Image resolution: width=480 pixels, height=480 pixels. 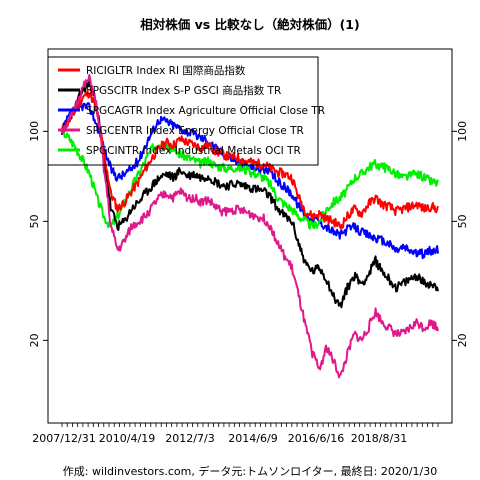 What do you see at coordinates (63, 438) in the screenshot?
I see `x-tick-label: 2007/12/31` at bounding box center [63, 438].